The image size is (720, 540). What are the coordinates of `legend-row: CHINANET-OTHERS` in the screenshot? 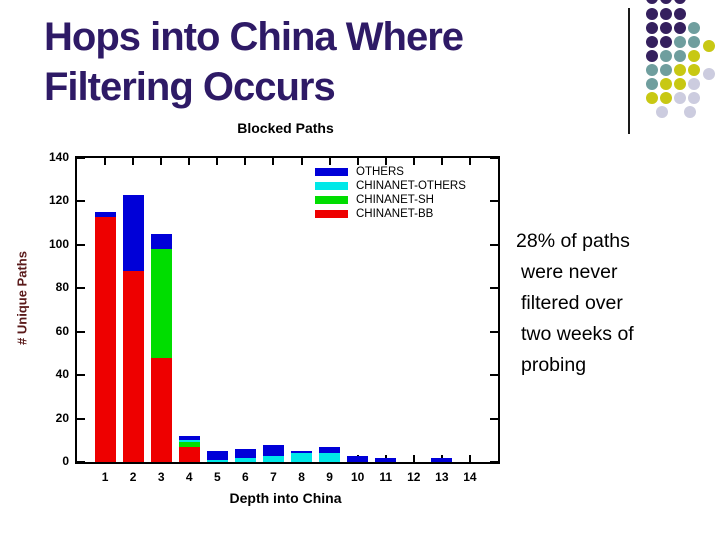 It's located at (390, 186).